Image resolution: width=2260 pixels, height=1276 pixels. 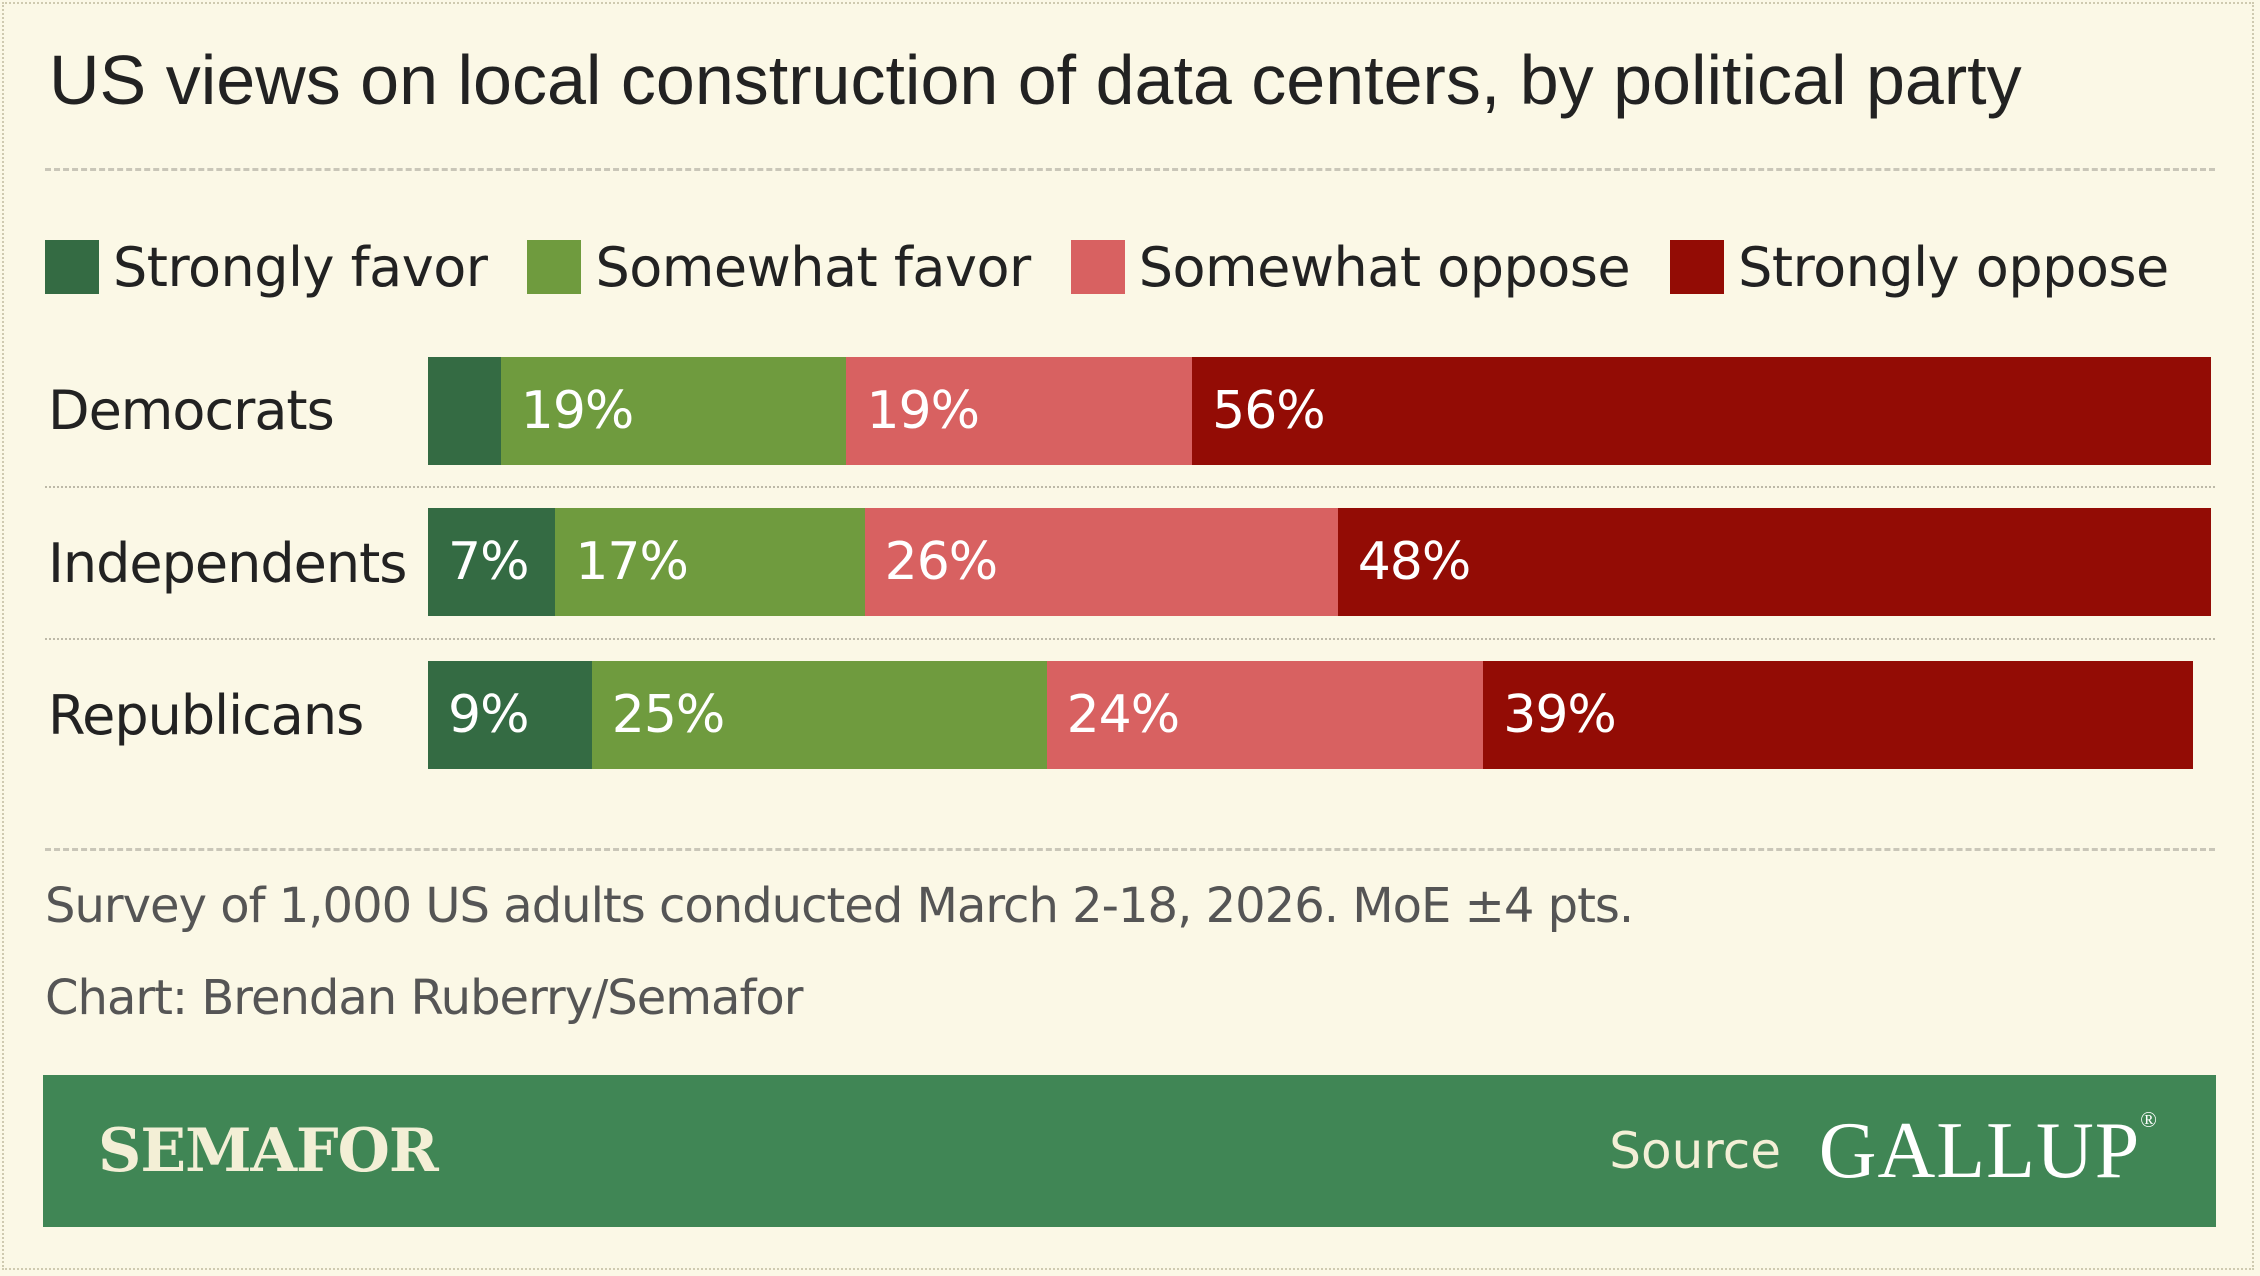 What do you see at coordinates (1979, 1151) in the screenshot?
I see `source-org-name: GALLUP` at bounding box center [1979, 1151].